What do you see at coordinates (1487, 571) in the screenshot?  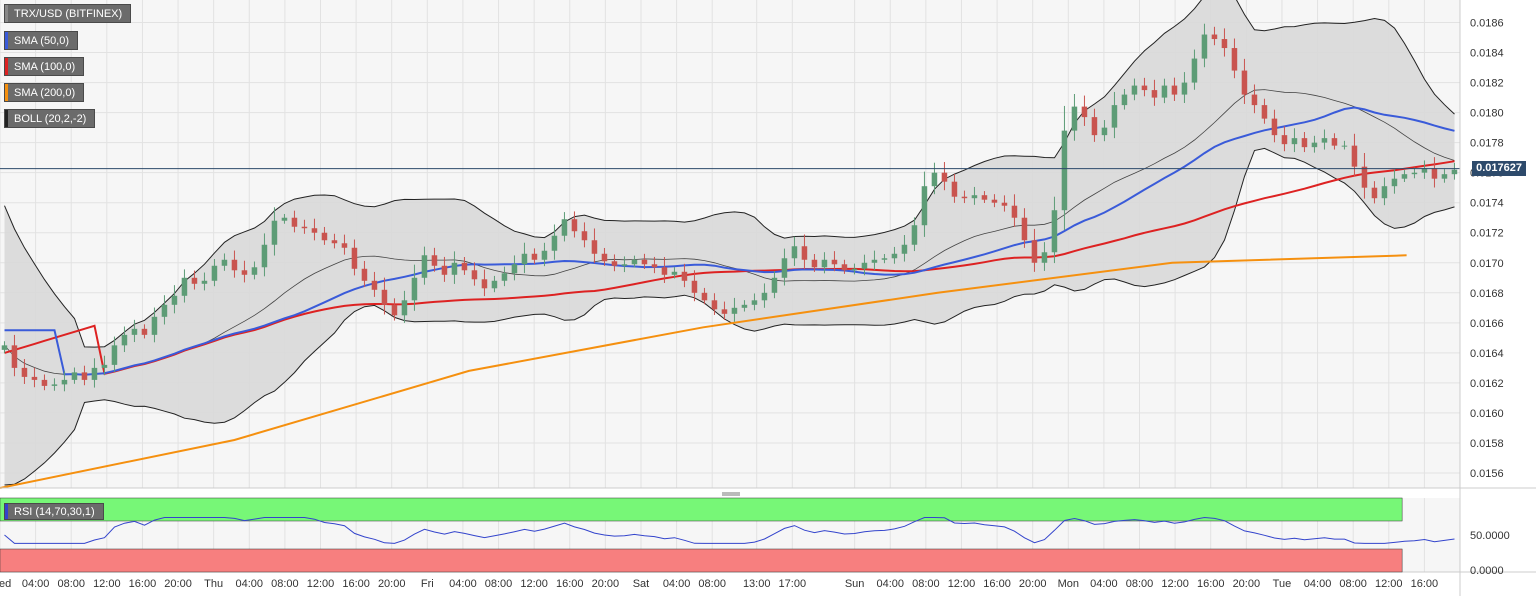 I see `rsi-tick-label: 0.0000` at bounding box center [1487, 571].